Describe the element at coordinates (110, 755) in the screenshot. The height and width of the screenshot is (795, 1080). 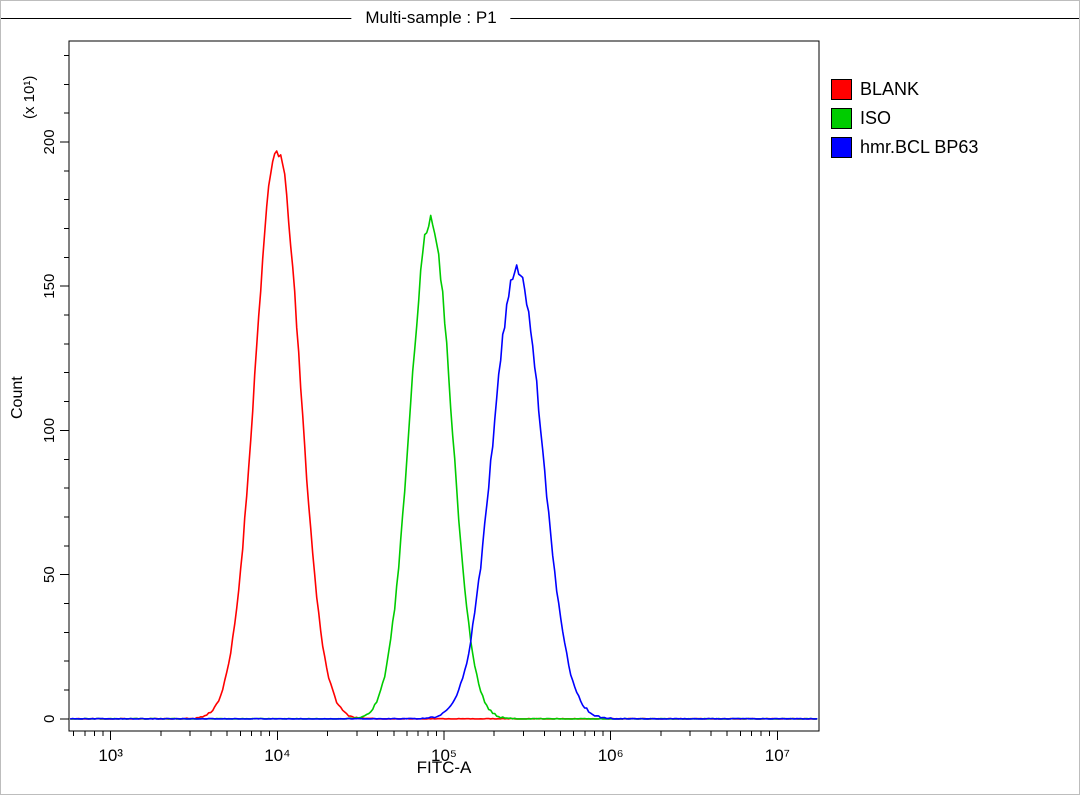
I see `x-tick-label: 10³` at that location.